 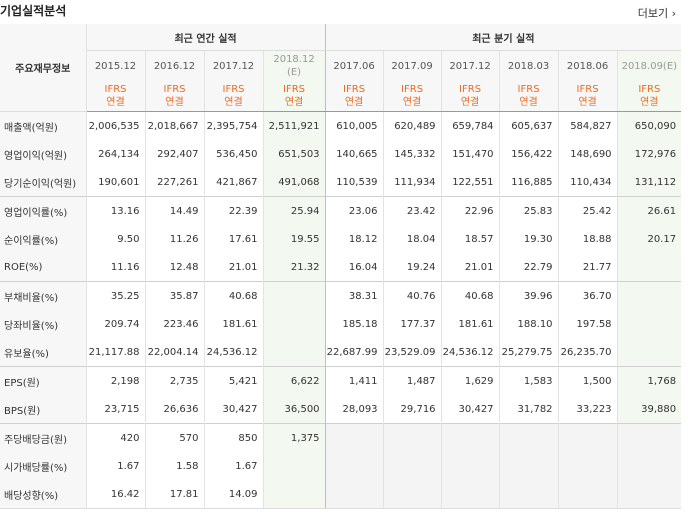 What do you see at coordinates (43, 466) in the screenshot?
I see `row-label: 시가배당률(%)` at bounding box center [43, 466].